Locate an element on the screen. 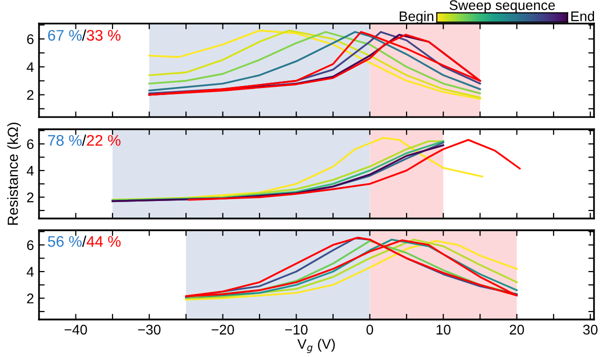  text: End is located at coordinates (582, 16).